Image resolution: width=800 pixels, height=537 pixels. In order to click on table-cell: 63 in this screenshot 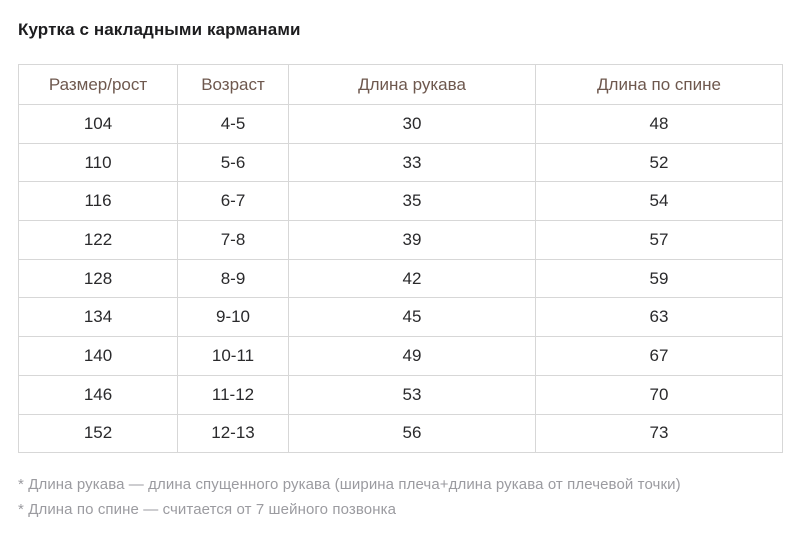, I will do `click(659, 317)`.